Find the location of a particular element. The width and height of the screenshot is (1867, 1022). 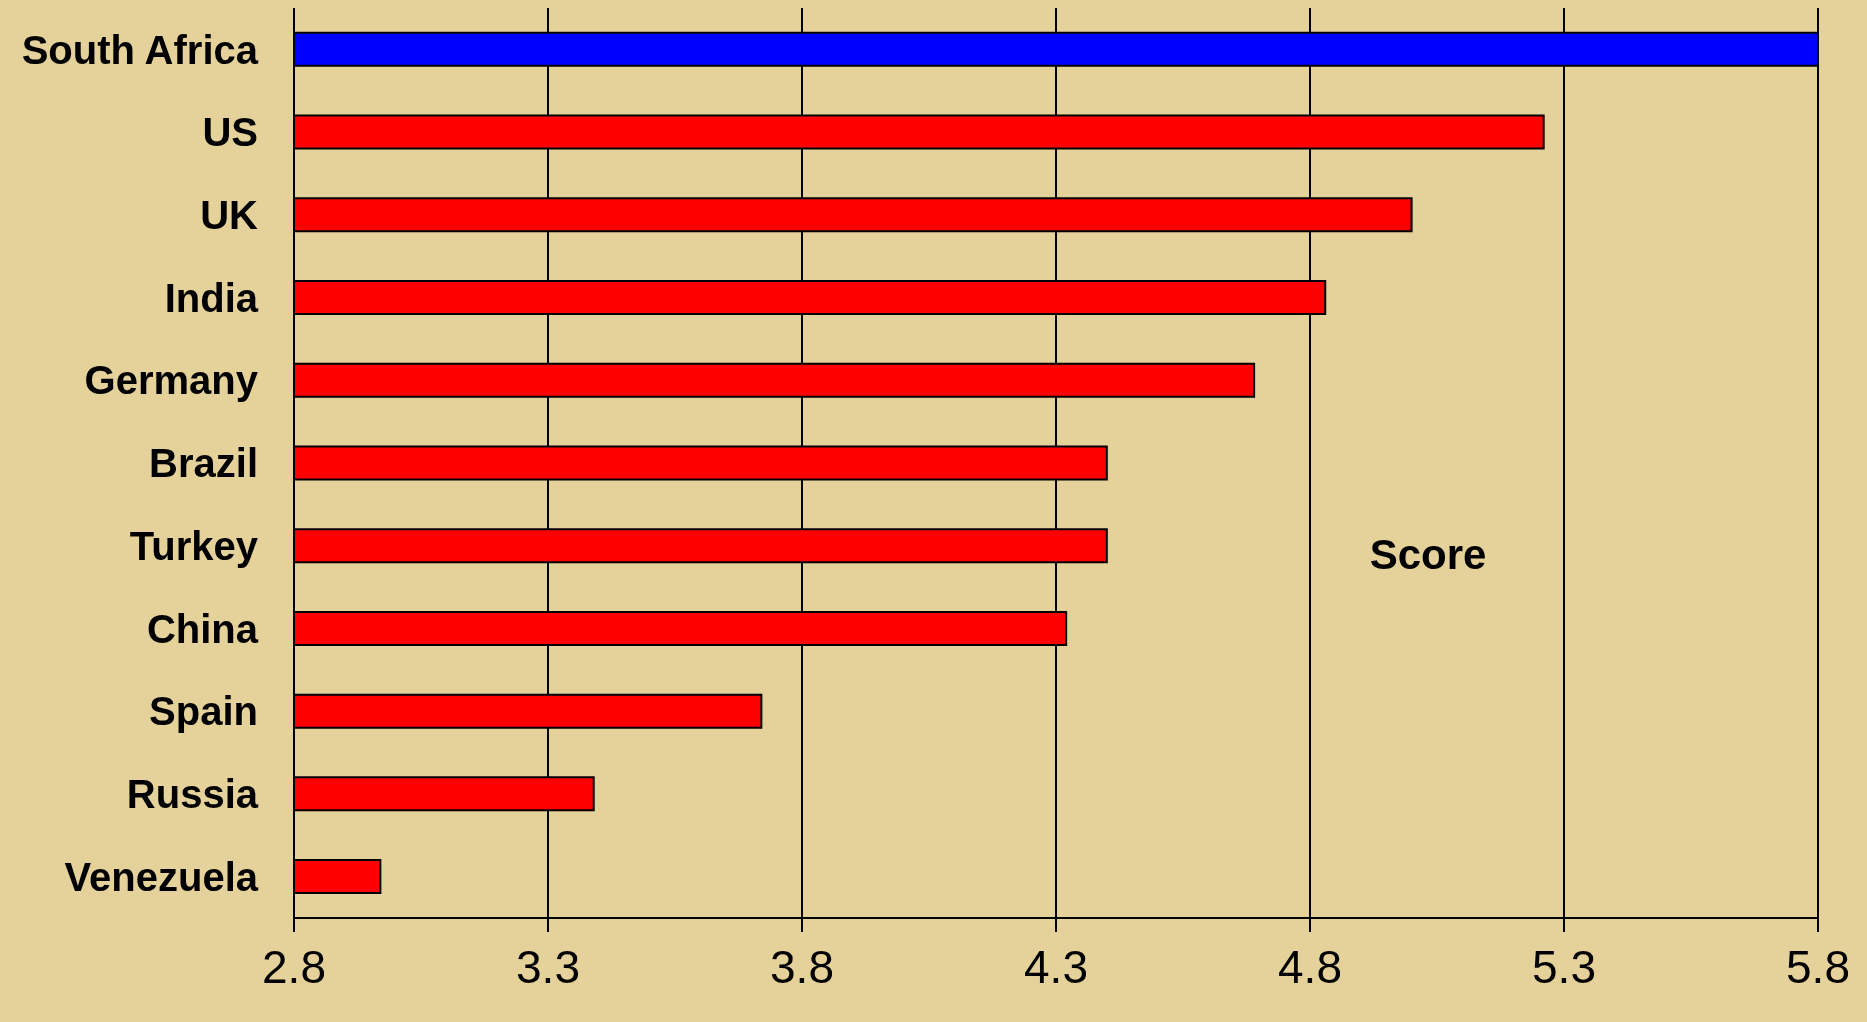

y-tick-label: China is located at coordinates (202, 628).